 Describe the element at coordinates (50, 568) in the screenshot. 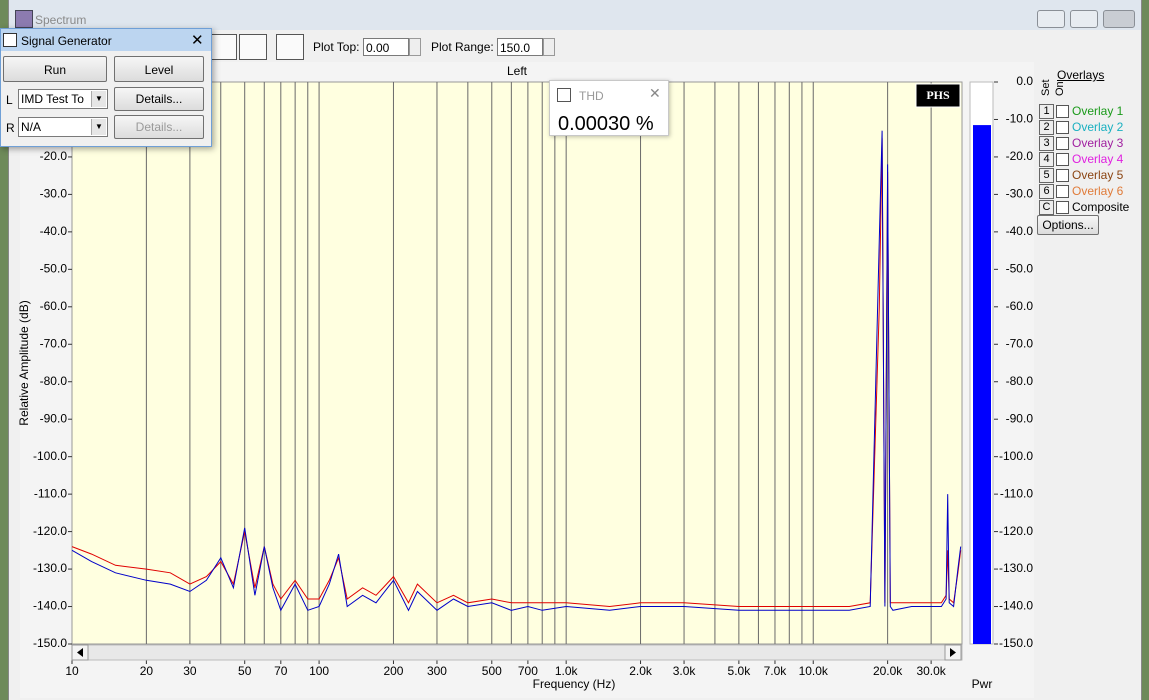

I see `y-tick-label: -130.0` at that location.